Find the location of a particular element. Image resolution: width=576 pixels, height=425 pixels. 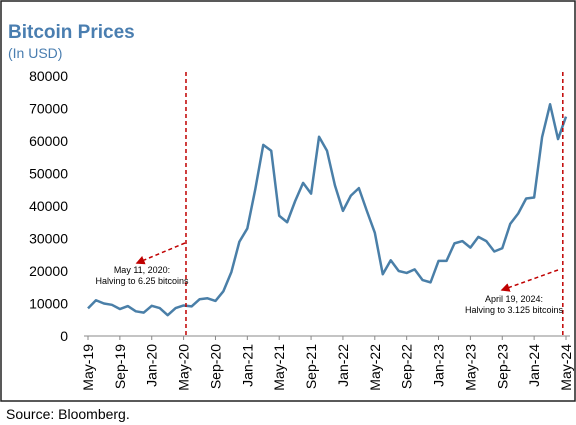

y-tick-label: 10000 is located at coordinates (48, 304).